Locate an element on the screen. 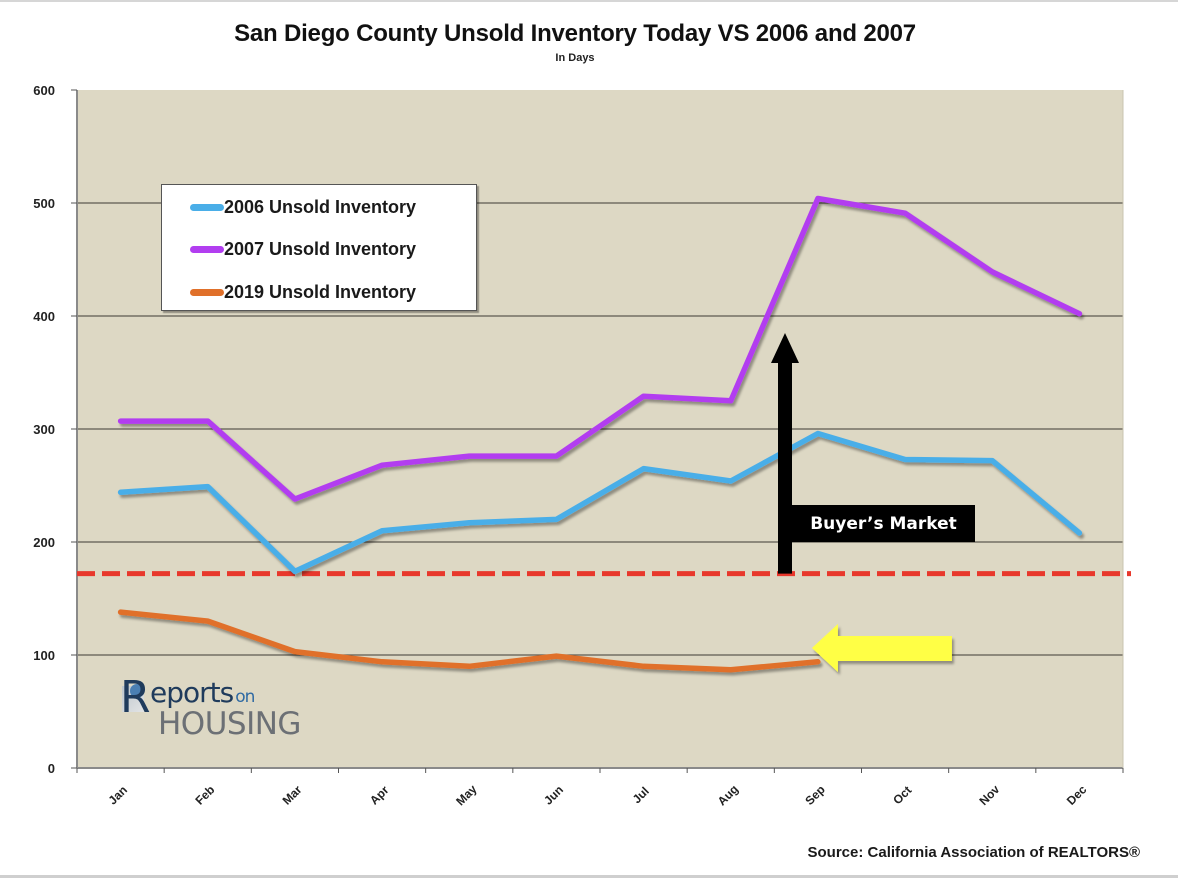 The image size is (1178, 878). y-tick-label: 400 is located at coordinates (44, 316).